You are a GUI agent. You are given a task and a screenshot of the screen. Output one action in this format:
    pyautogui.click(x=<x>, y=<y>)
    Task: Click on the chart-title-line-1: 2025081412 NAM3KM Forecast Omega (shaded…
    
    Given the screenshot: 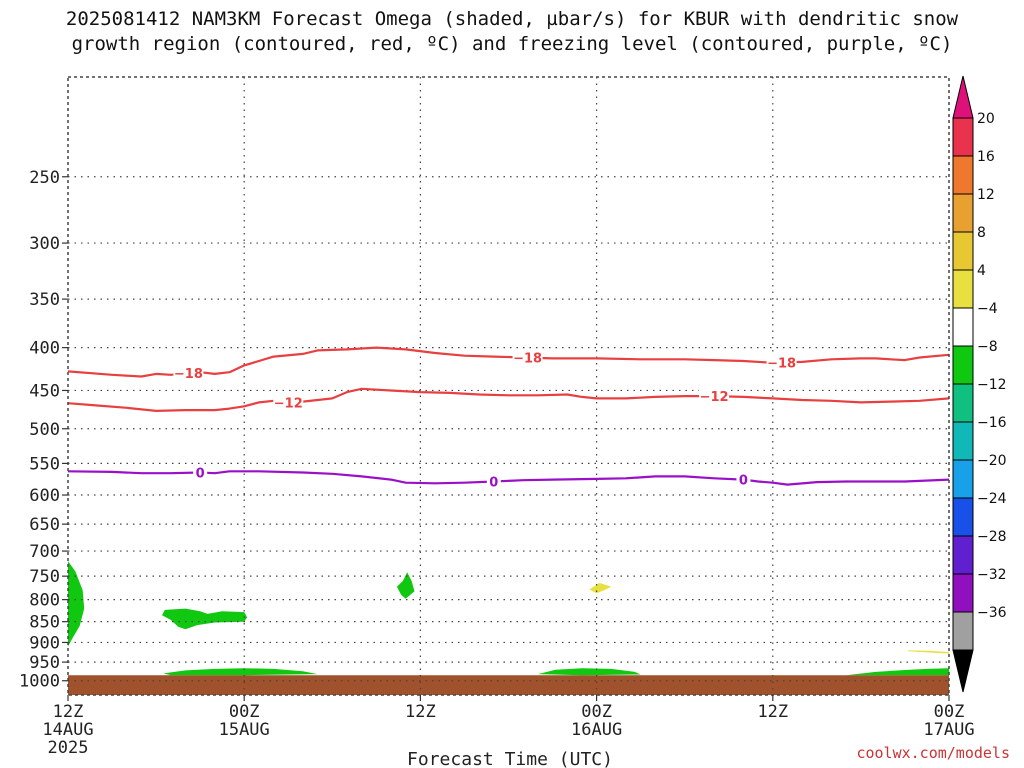 What is the action you would take?
    pyautogui.click(x=512, y=19)
    